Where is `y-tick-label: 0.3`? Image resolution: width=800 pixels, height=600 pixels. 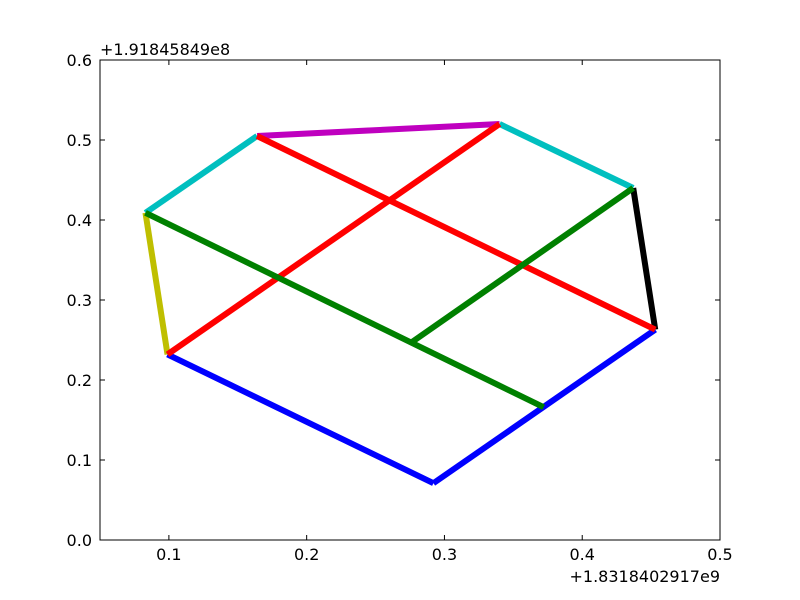
y-tick-label: 0.3 is located at coordinates (79, 300).